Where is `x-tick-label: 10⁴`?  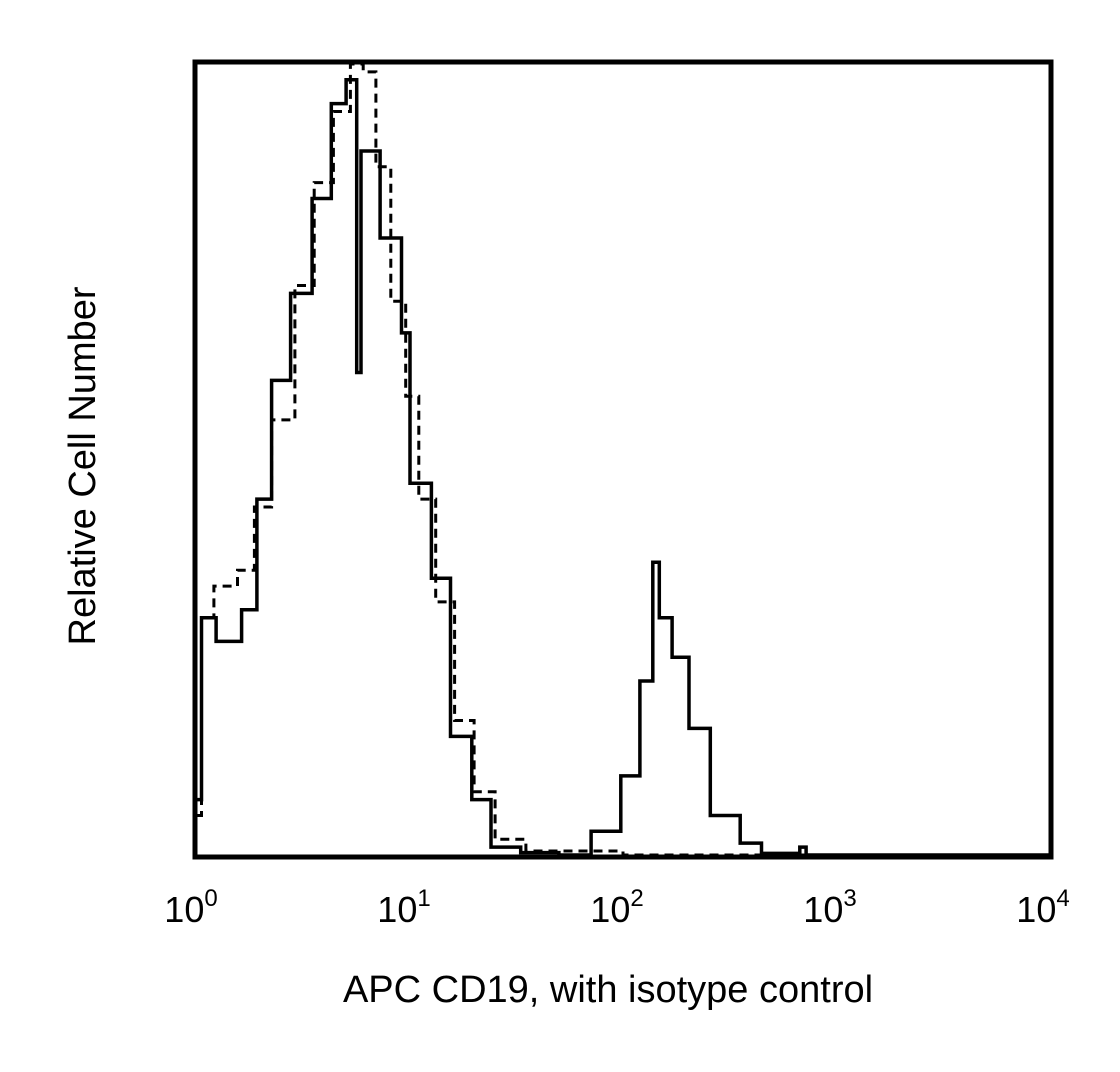 x-tick-label: 10⁴ is located at coordinates (1042, 907).